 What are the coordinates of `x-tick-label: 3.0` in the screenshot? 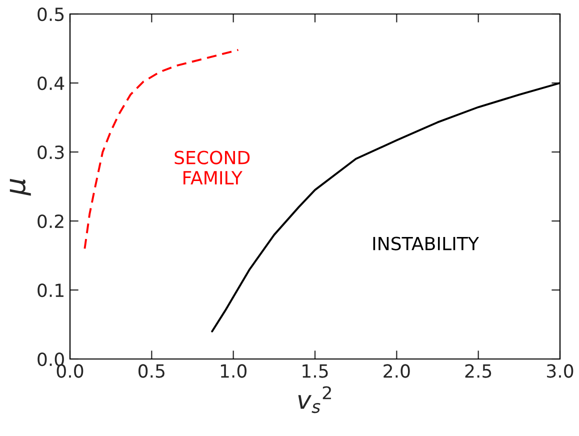 It's located at (560, 371).